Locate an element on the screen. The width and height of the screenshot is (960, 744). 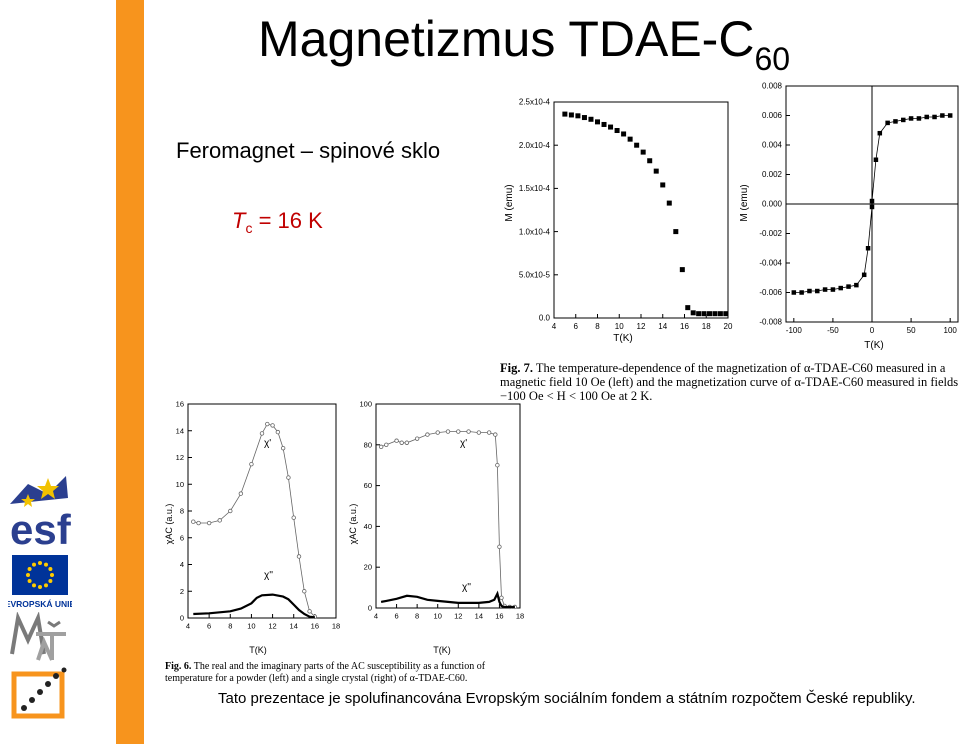
fig6-caption-label: Fig. 6. is located at coordinates (178, 666).